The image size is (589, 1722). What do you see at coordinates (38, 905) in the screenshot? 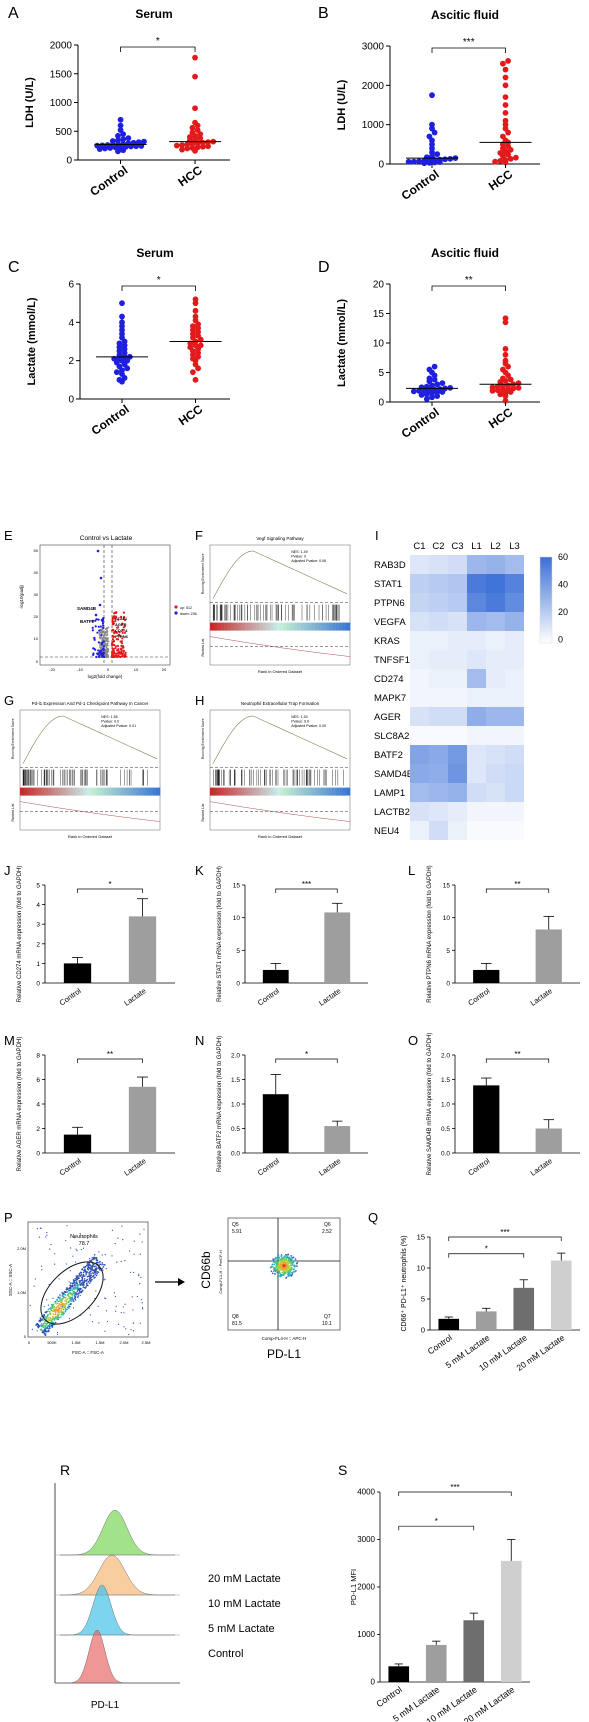
I see `y-tick-label: 4` at bounding box center [38, 905].